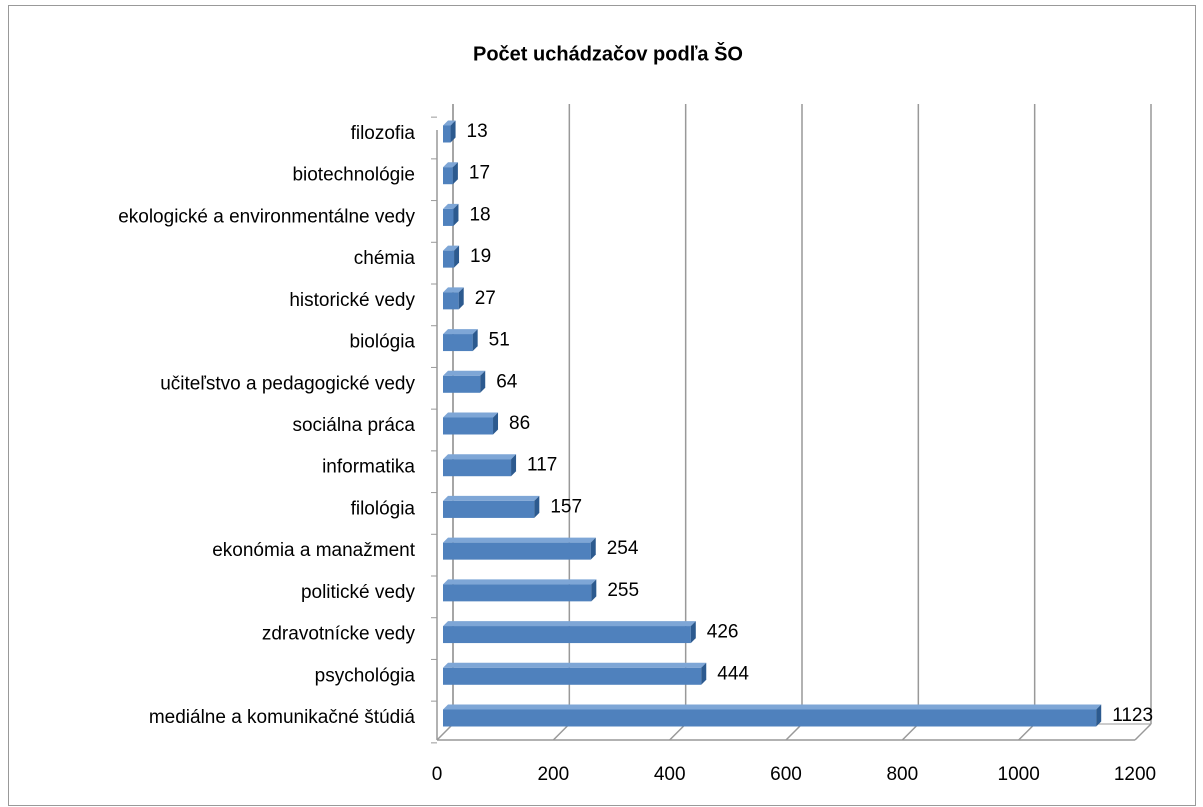  I want to click on y-tick-label: mediálne a komunikačné štúdiá, so click(282, 717).